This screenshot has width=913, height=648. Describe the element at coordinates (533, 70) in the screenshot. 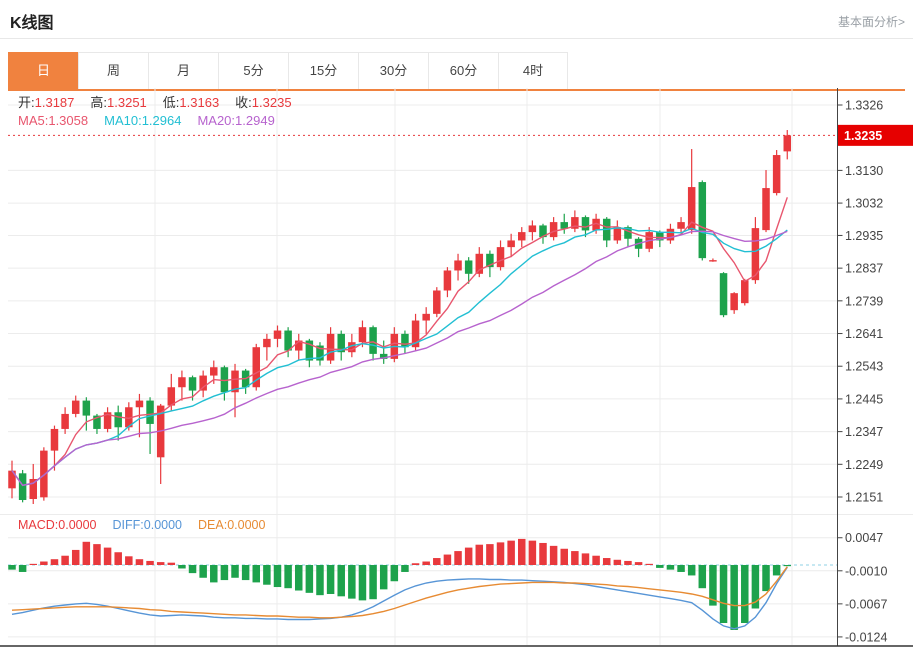

I see `period-tab-4时: 4时` at that location.